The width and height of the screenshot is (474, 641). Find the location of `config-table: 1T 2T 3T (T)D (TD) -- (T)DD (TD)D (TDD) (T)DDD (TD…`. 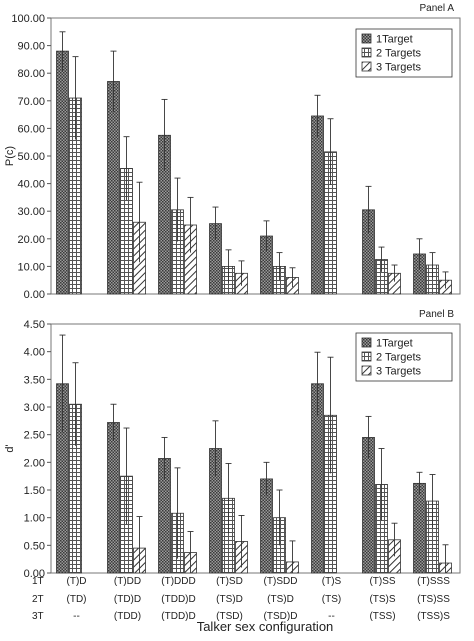

config-table: 1T 2T 3T (T)D (TD) -- (T)DD (TD)D (TDD) (T)DDD (TD… is located at coordinates (241, 599).